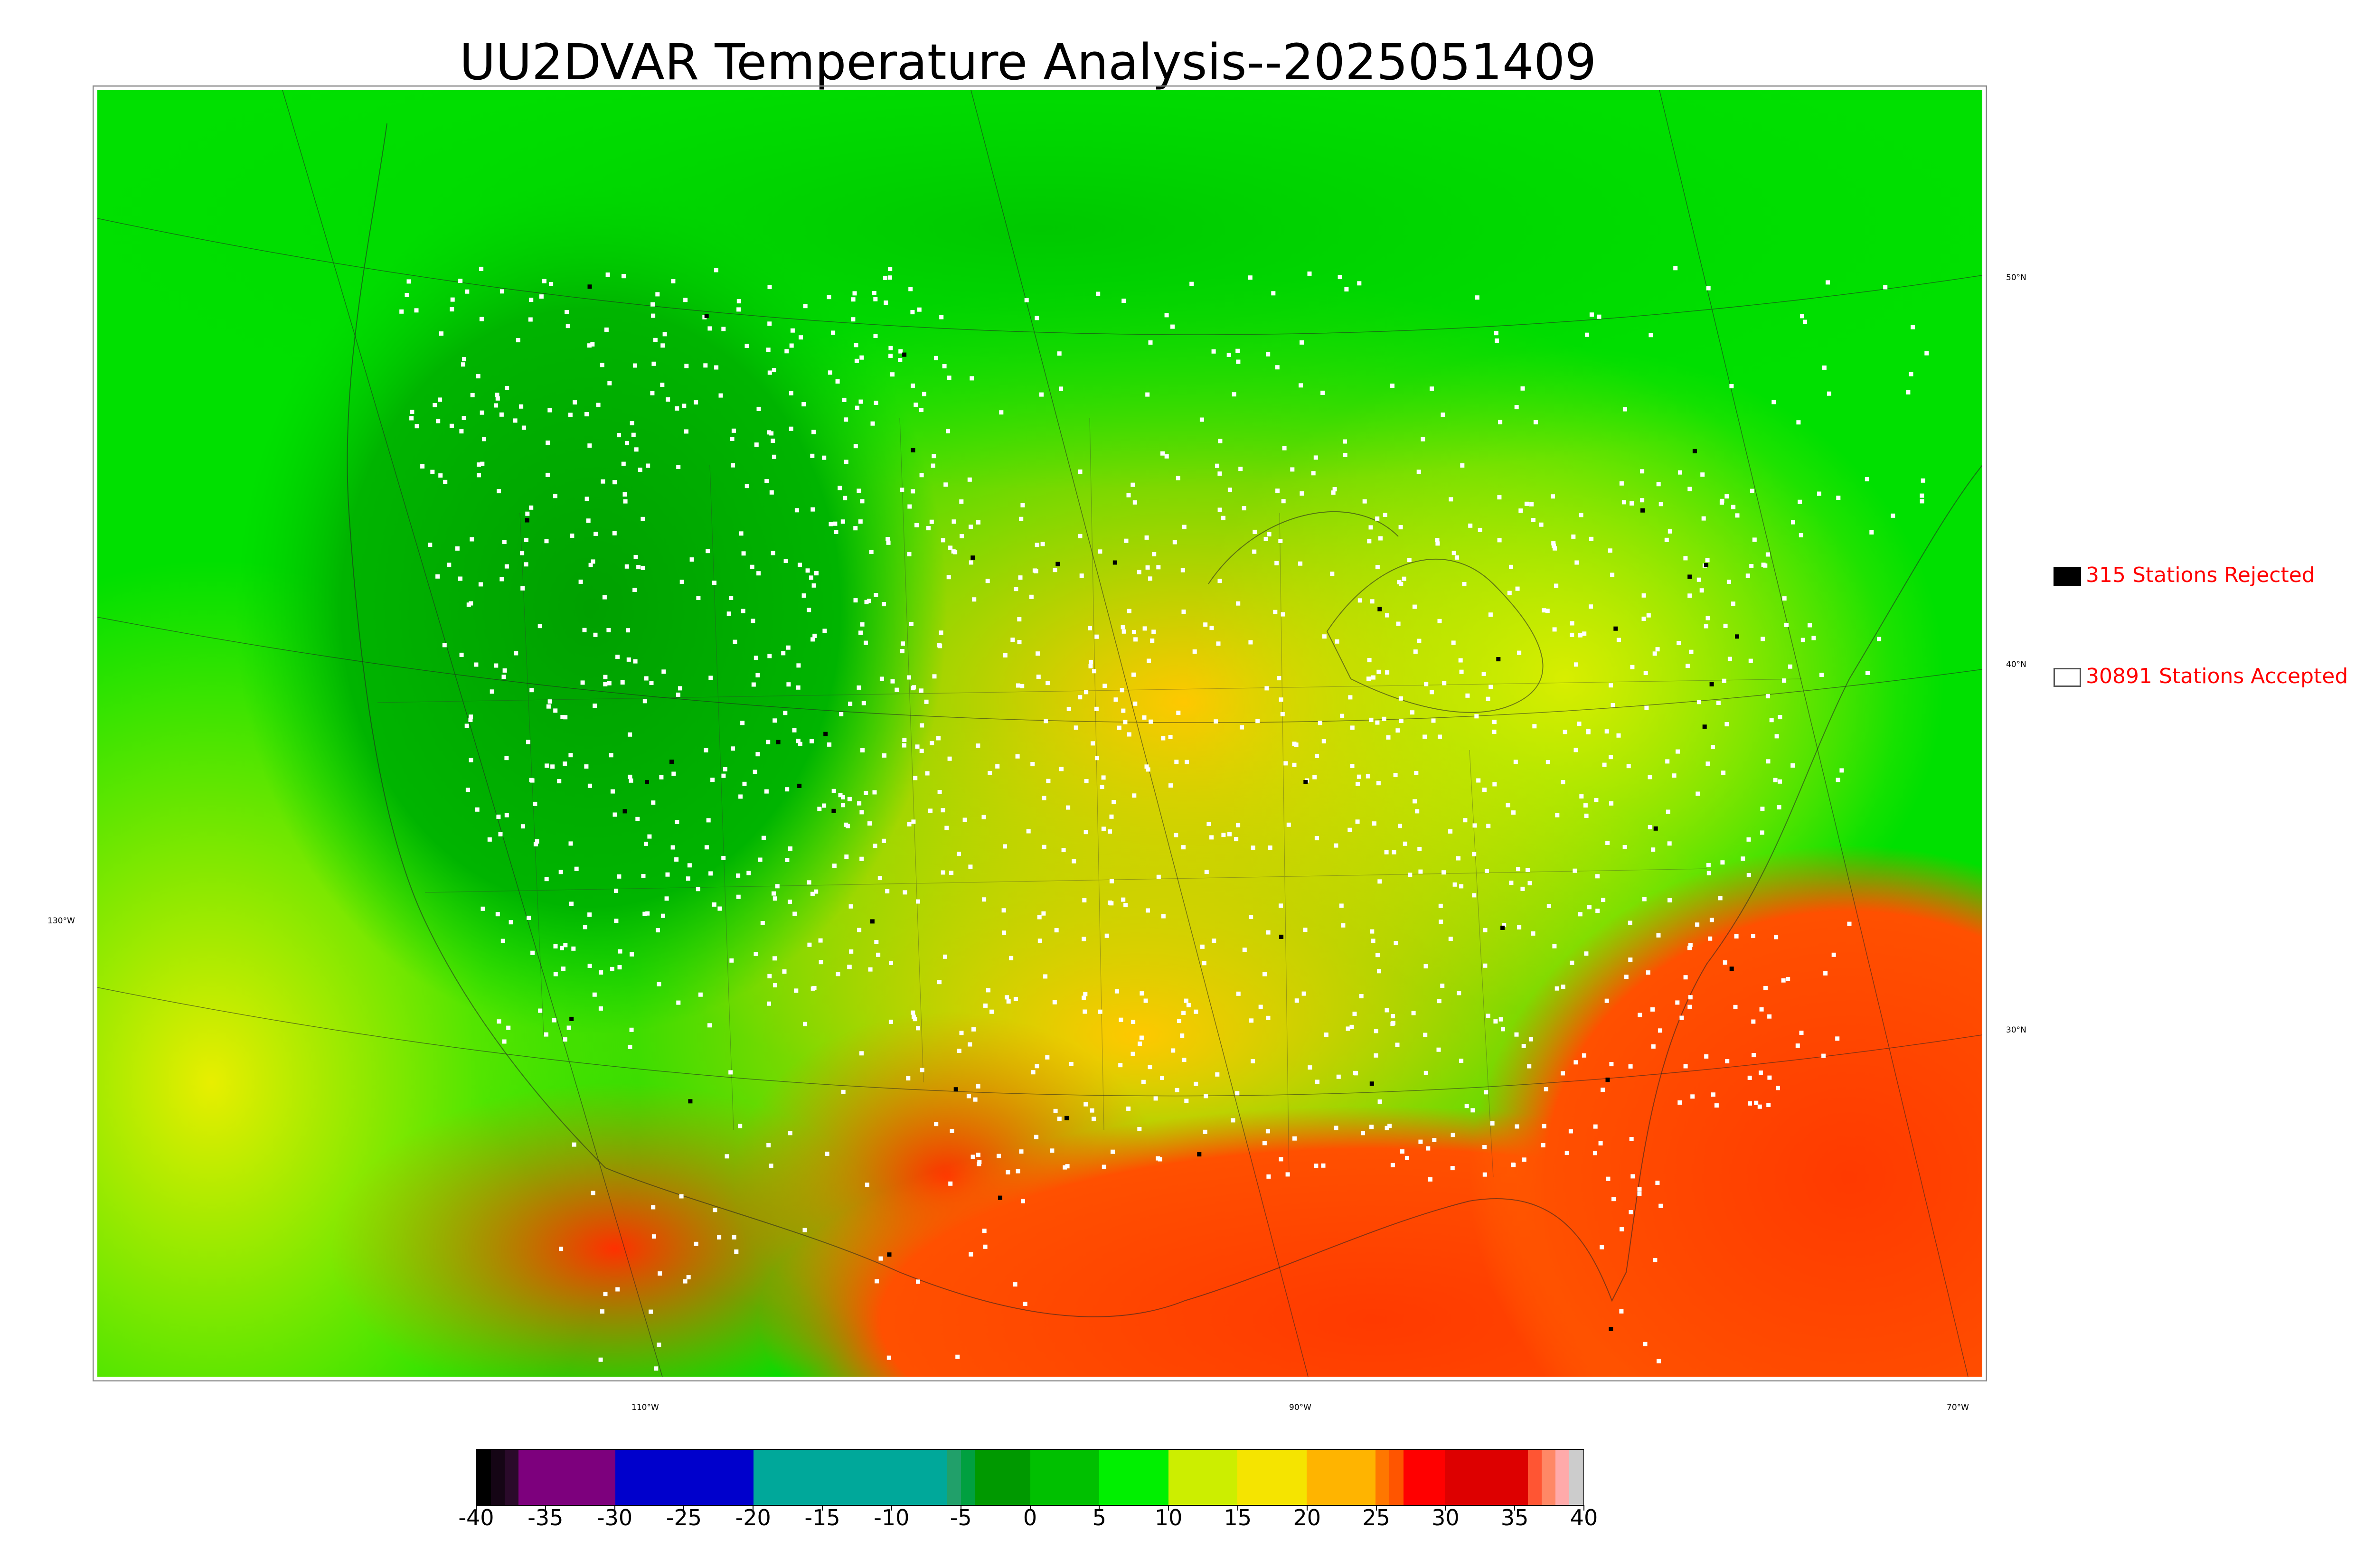 This screenshot has height=1568, width=2374. I want to click on colorbar-tick-label: -10, so click(892, 1518).